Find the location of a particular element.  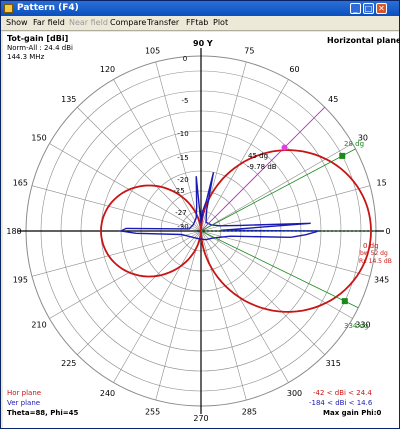

hor-plane-legend: Hor plane is located at coordinates (24, 393).